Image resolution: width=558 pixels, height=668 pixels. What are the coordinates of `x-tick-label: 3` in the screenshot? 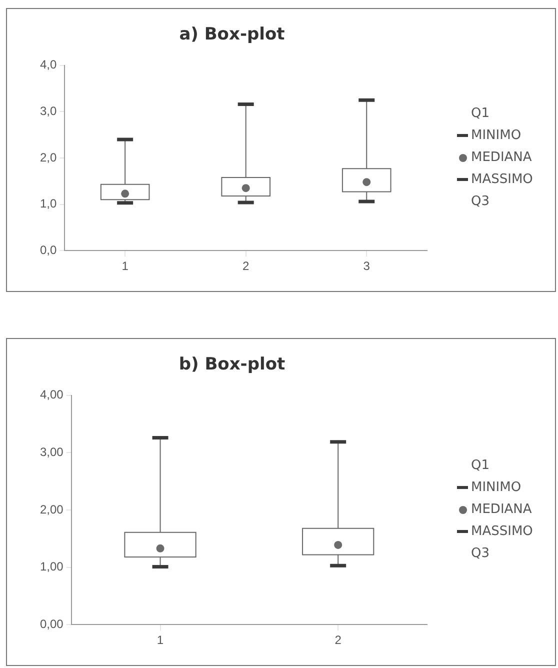 It's located at (366, 266).